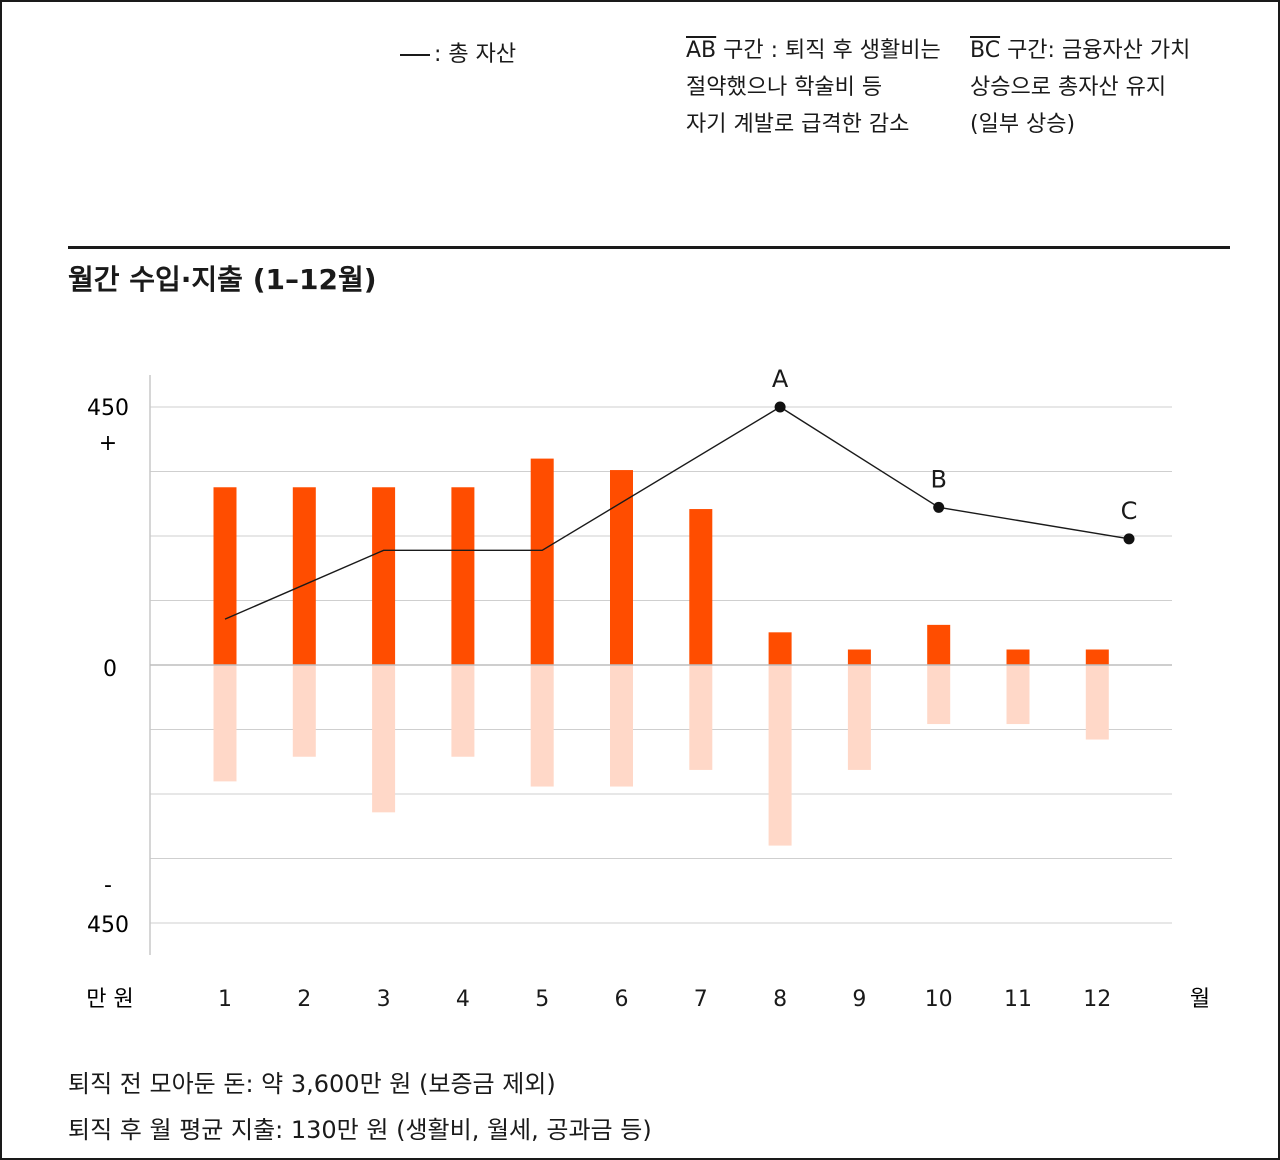 The height and width of the screenshot is (1160, 1280). What do you see at coordinates (701, 50) in the screenshot?
I see `segment-ab-label: AB` at bounding box center [701, 50].